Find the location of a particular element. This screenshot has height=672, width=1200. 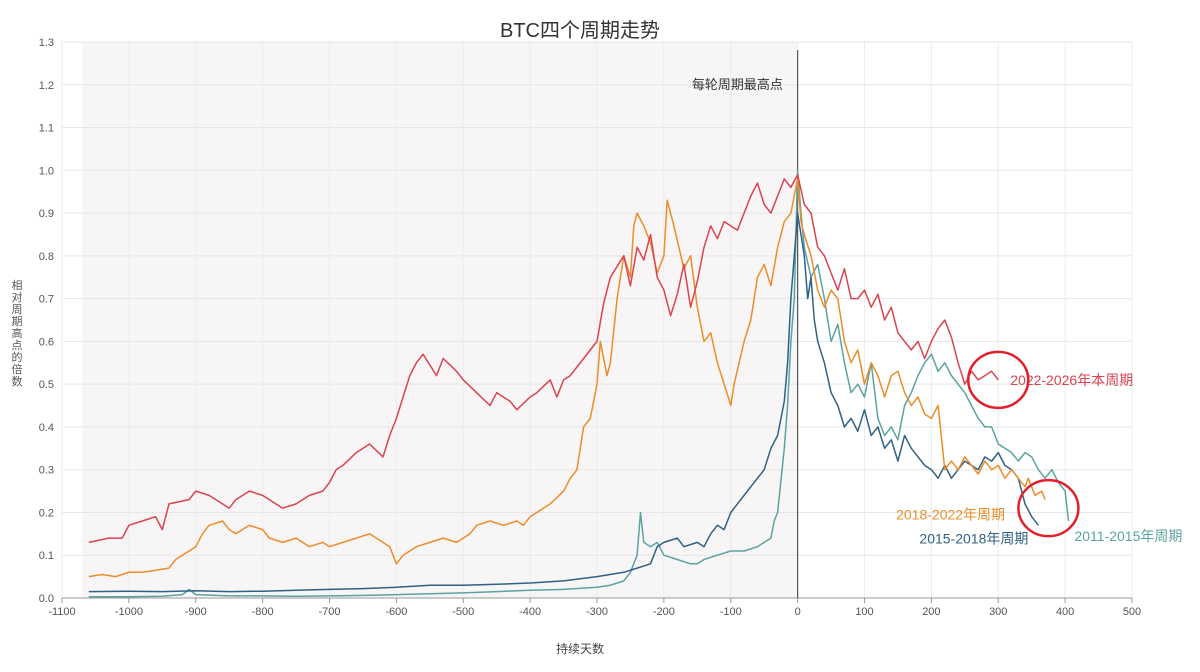

y-tick-label: 0.5 is located at coordinates (46, 385).